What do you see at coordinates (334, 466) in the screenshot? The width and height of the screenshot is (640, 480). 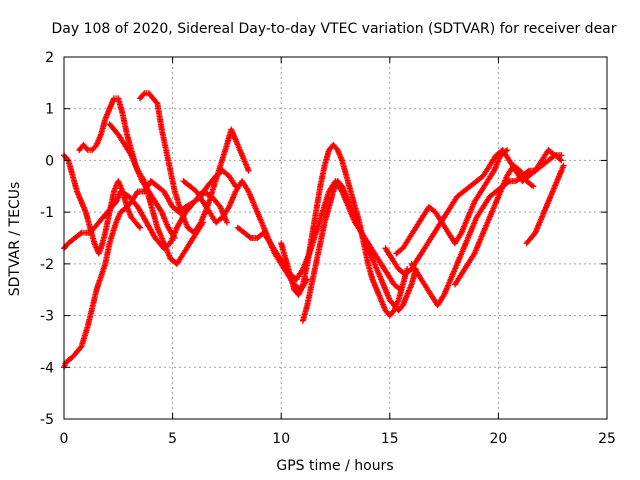 I see `x-axis-label: GPS time / hours` at bounding box center [334, 466].